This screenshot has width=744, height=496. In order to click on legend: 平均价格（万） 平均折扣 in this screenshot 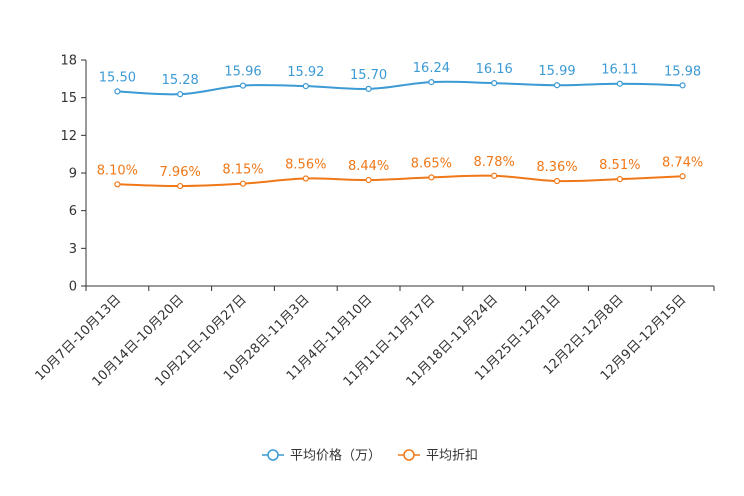, I will do `click(370, 456)`.